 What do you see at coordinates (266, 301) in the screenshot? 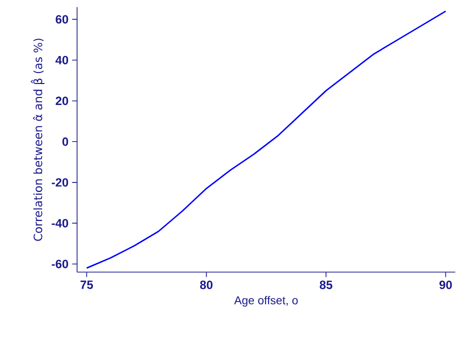
I see `x-axis-title: Age offset, o` at bounding box center [266, 301].